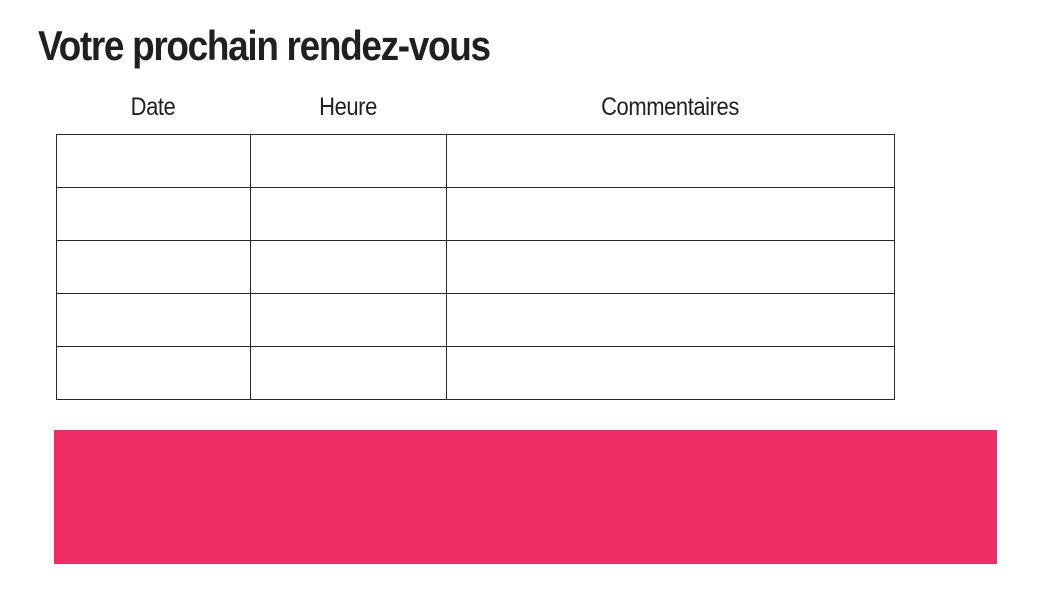 The width and height of the screenshot is (1050, 600). Describe the element at coordinates (348, 107) in the screenshot. I see `column-header-heure: Heure` at that location.